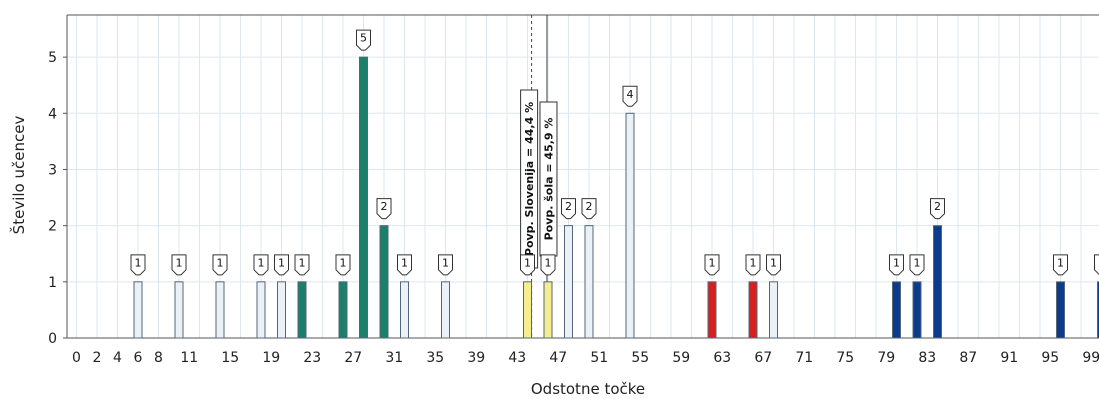 The width and height of the screenshot is (1099, 399). Describe the element at coordinates (529, 179) in the screenshot. I see `reference-line-label: Povp. Slovenija = 44,4 %` at that location.